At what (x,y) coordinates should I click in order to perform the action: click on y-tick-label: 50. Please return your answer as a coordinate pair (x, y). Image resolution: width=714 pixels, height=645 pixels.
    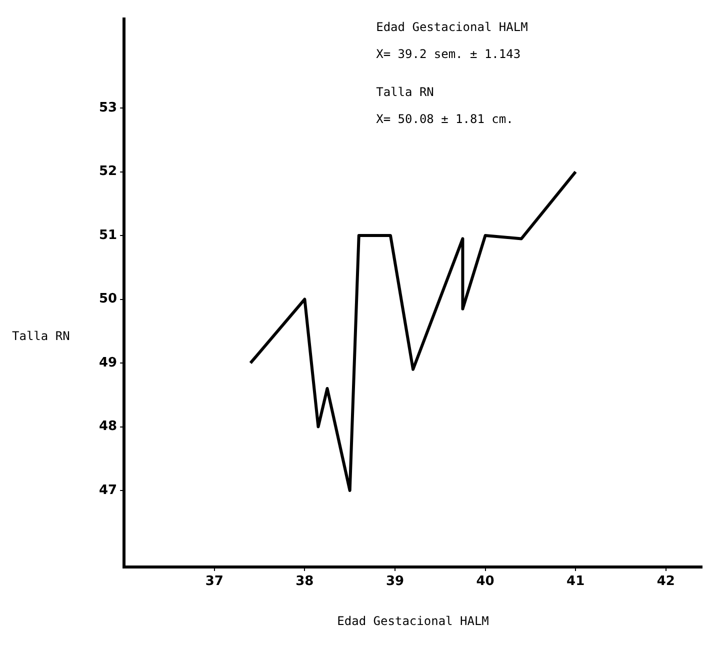
    Looking at the image, I should click on (108, 299).